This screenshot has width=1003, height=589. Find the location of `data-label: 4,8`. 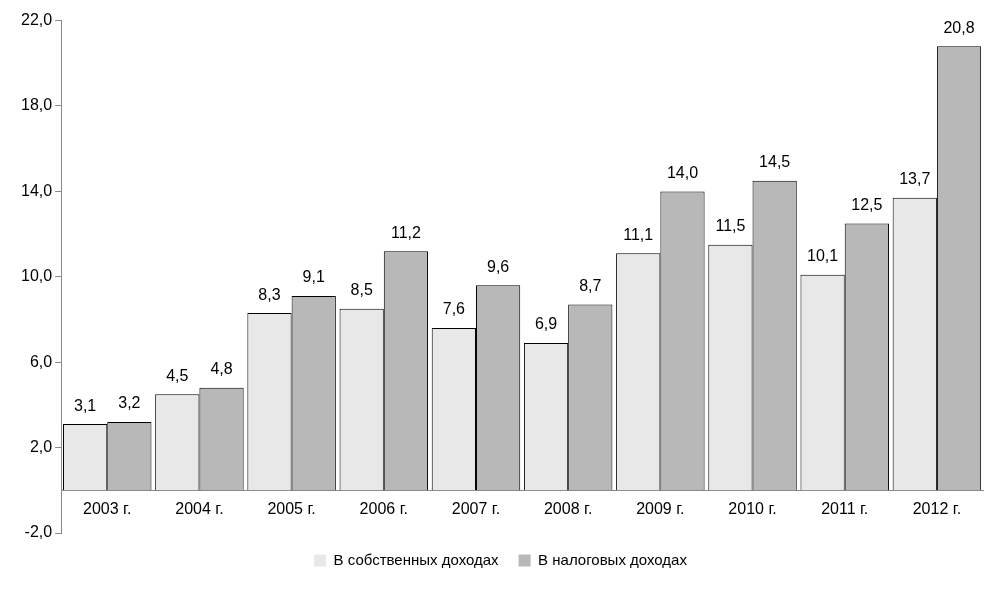

data-label: 4,8 is located at coordinates (221, 369).